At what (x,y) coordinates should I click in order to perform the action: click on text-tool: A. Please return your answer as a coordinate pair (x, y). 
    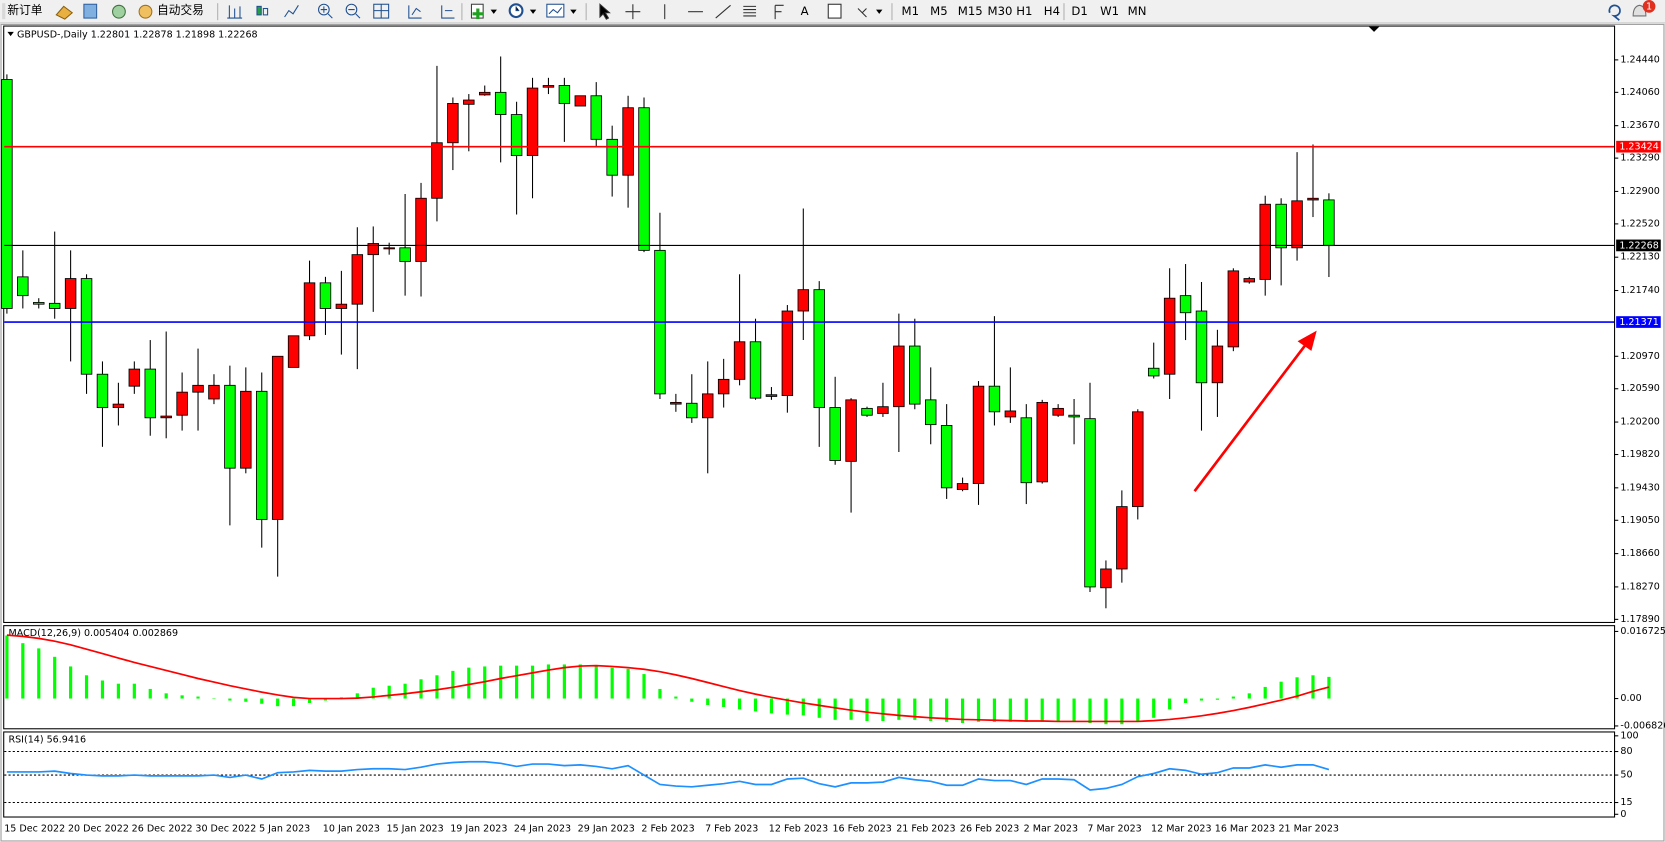
    Looking at the image, I should click on (805, 11).